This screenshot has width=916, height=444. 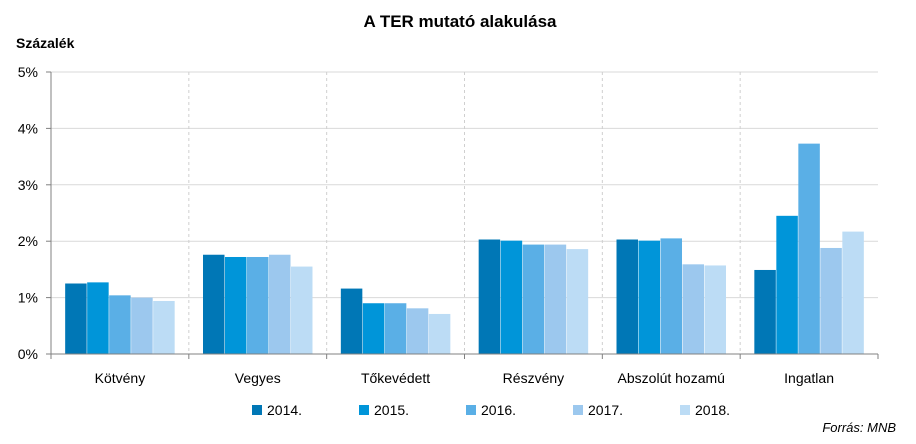 I want to click on legend-entry: 2016., so click(x=498, y=410).